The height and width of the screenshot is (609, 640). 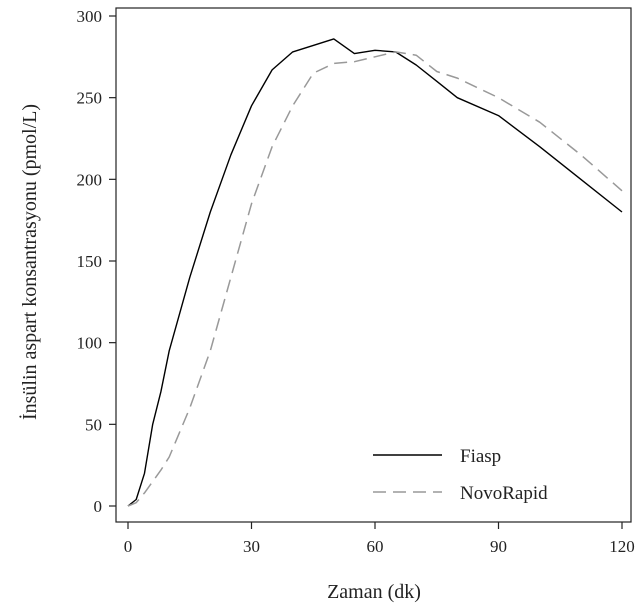 What do you see at coordinates (622, 546) in the screenshot?
I see `x-tick-label: 120` at bounding box center [622, 546].